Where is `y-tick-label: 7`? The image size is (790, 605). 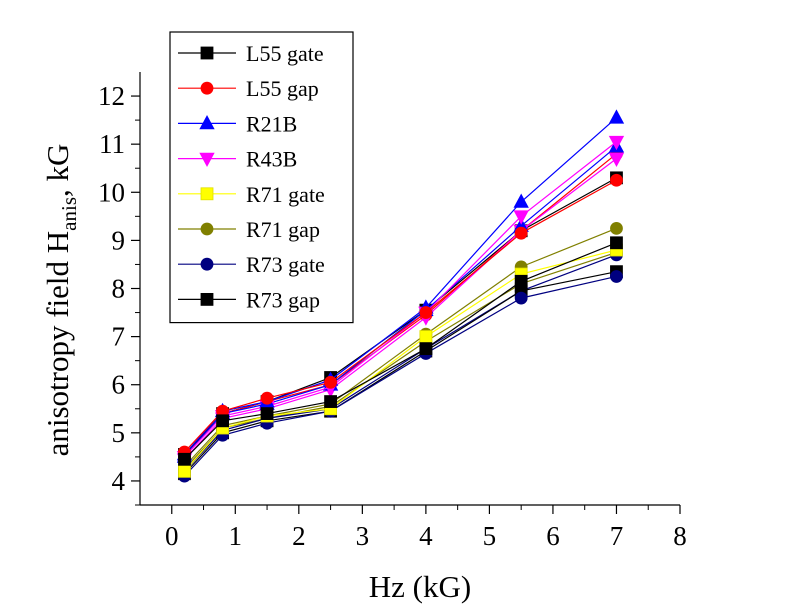
y-tick-label: 7 is located at coordinates (119, 337).